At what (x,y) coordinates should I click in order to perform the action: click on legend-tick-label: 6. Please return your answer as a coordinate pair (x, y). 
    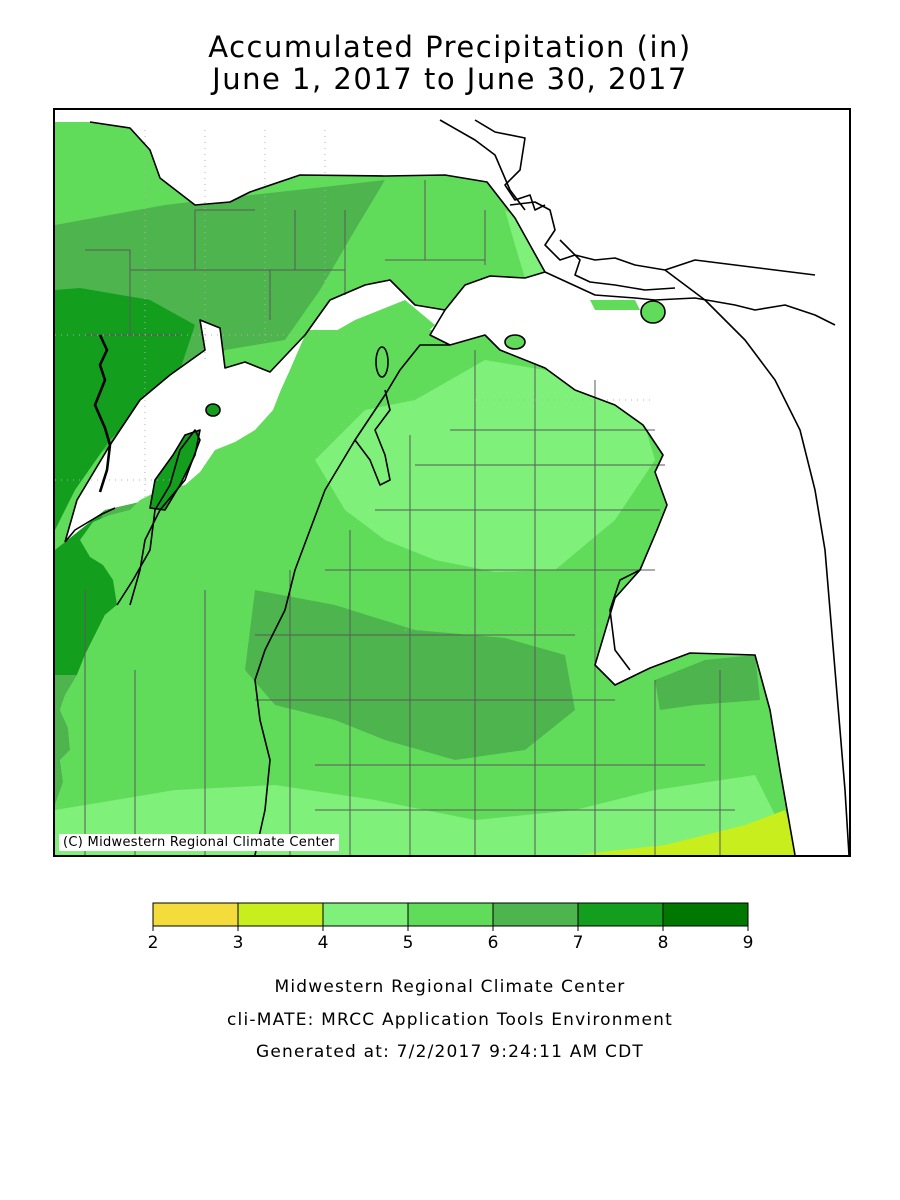
    Looking at the image, I should click on (493, 943).